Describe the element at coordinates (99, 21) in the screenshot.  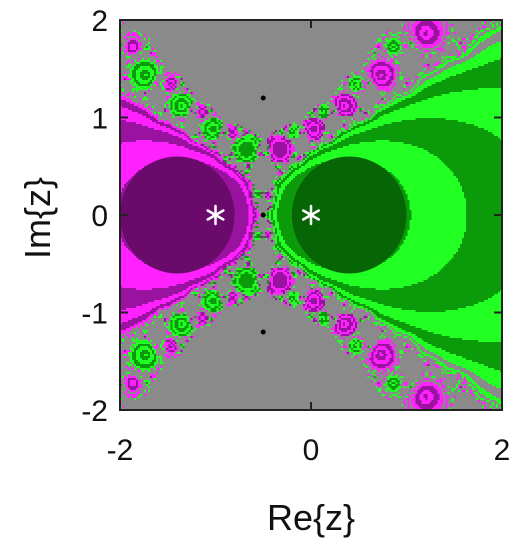
I see `y-tick-label-0: 2` at that location.